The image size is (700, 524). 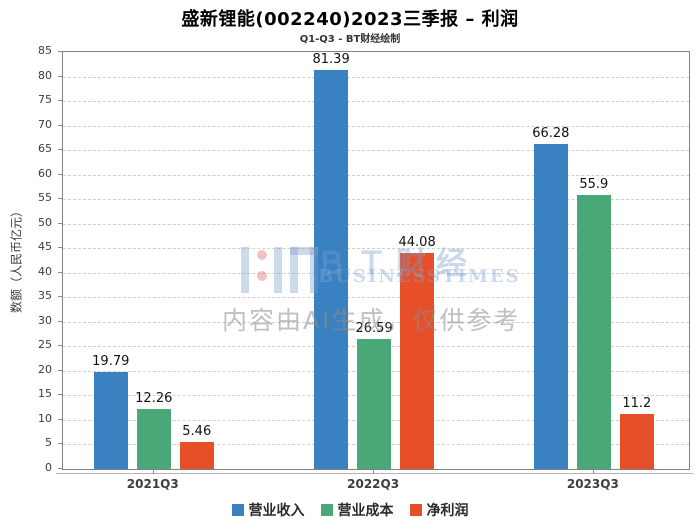 What do you see at coordinates (45, 418) in the screenshot?
I see `y-tick-label: 10` at bounding box center [45, 418].